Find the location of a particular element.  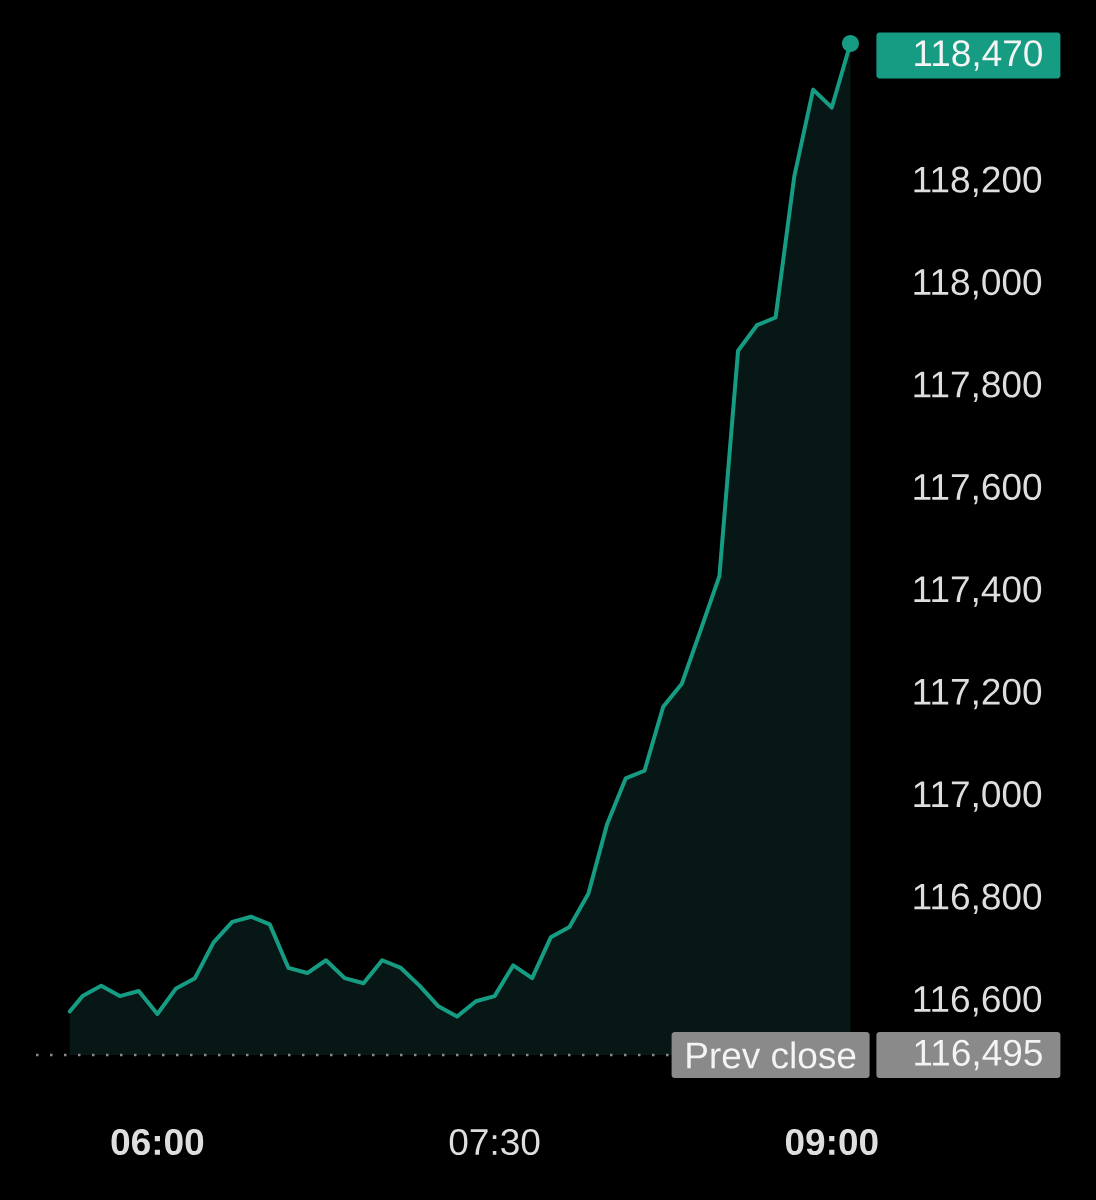

y-tick-label: 117,400 is located at coordinates (978, 591).